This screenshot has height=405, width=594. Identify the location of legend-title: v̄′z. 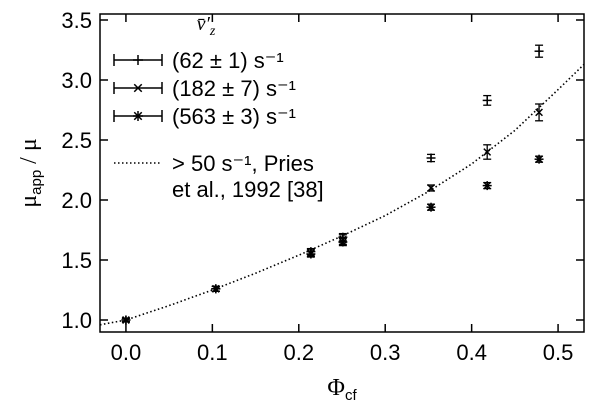
(206, 26).